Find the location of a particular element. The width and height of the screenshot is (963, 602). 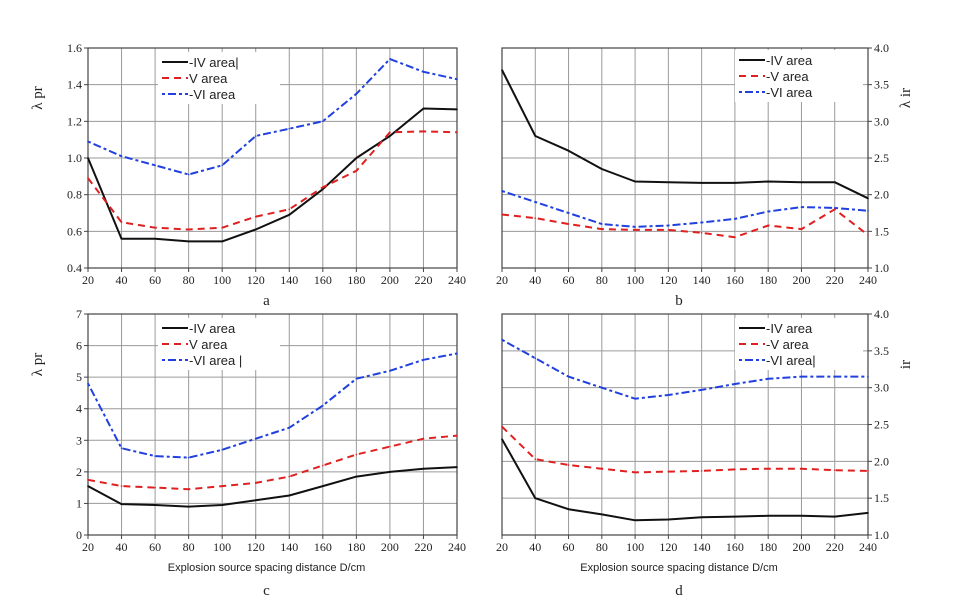

legend-label-v: V area is located at coordinates (208, 344).